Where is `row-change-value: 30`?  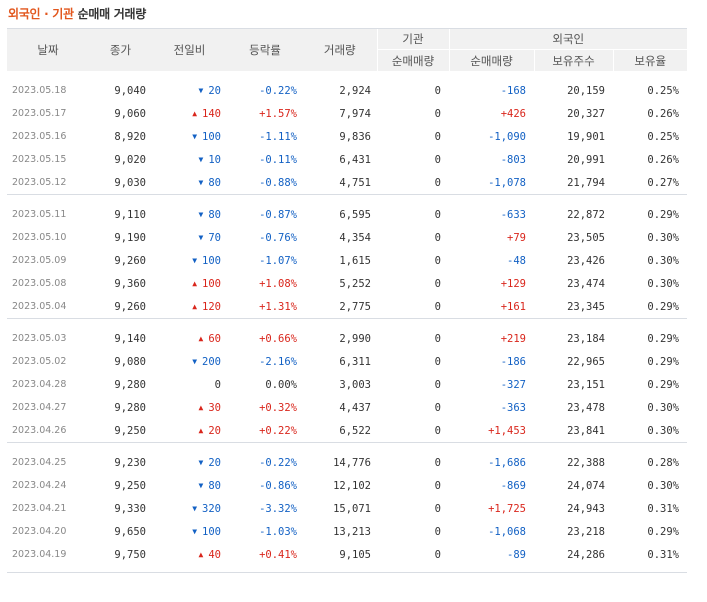 row-change-value: 30 is located at coordinates (214, 407).